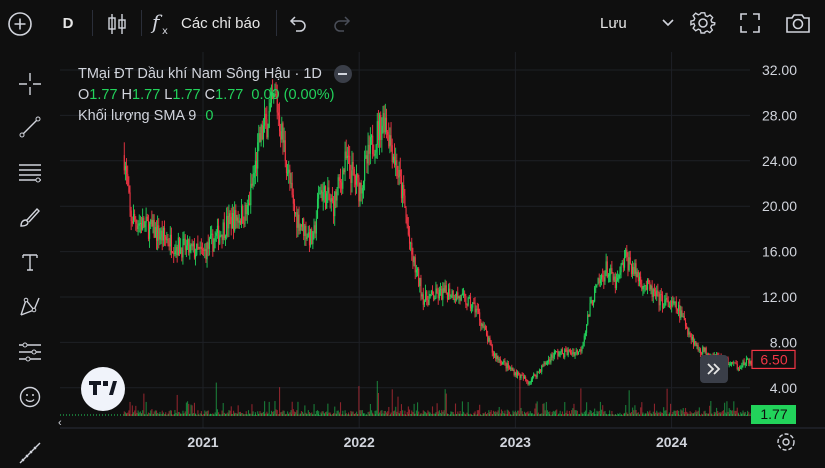 This screenshot has height=468, width=825. I want to click on scroll-to-realtime-button, so click(714, 369).